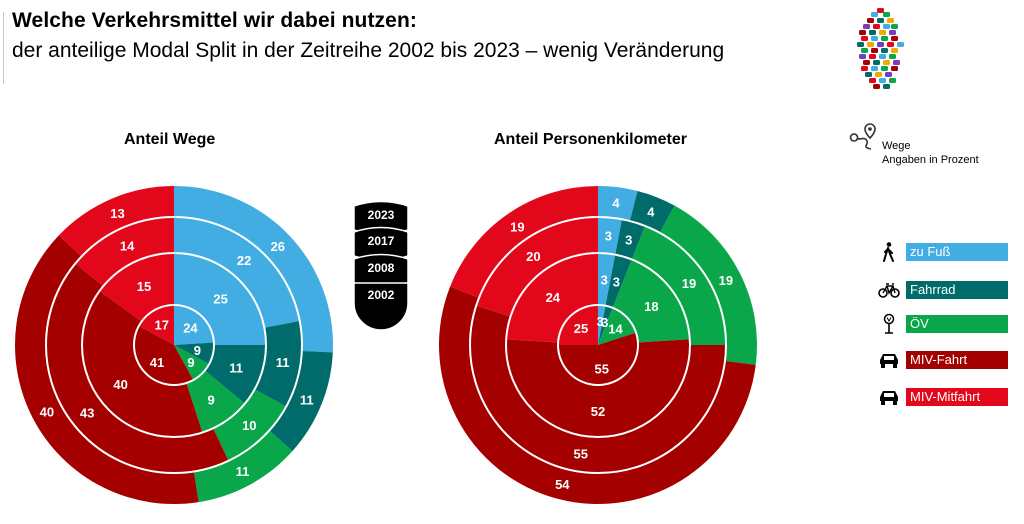  Describe the element at coordinates (581, 454) in the screenshot. I see `pie-label-2017-miv-fahrt: 55` at that location.